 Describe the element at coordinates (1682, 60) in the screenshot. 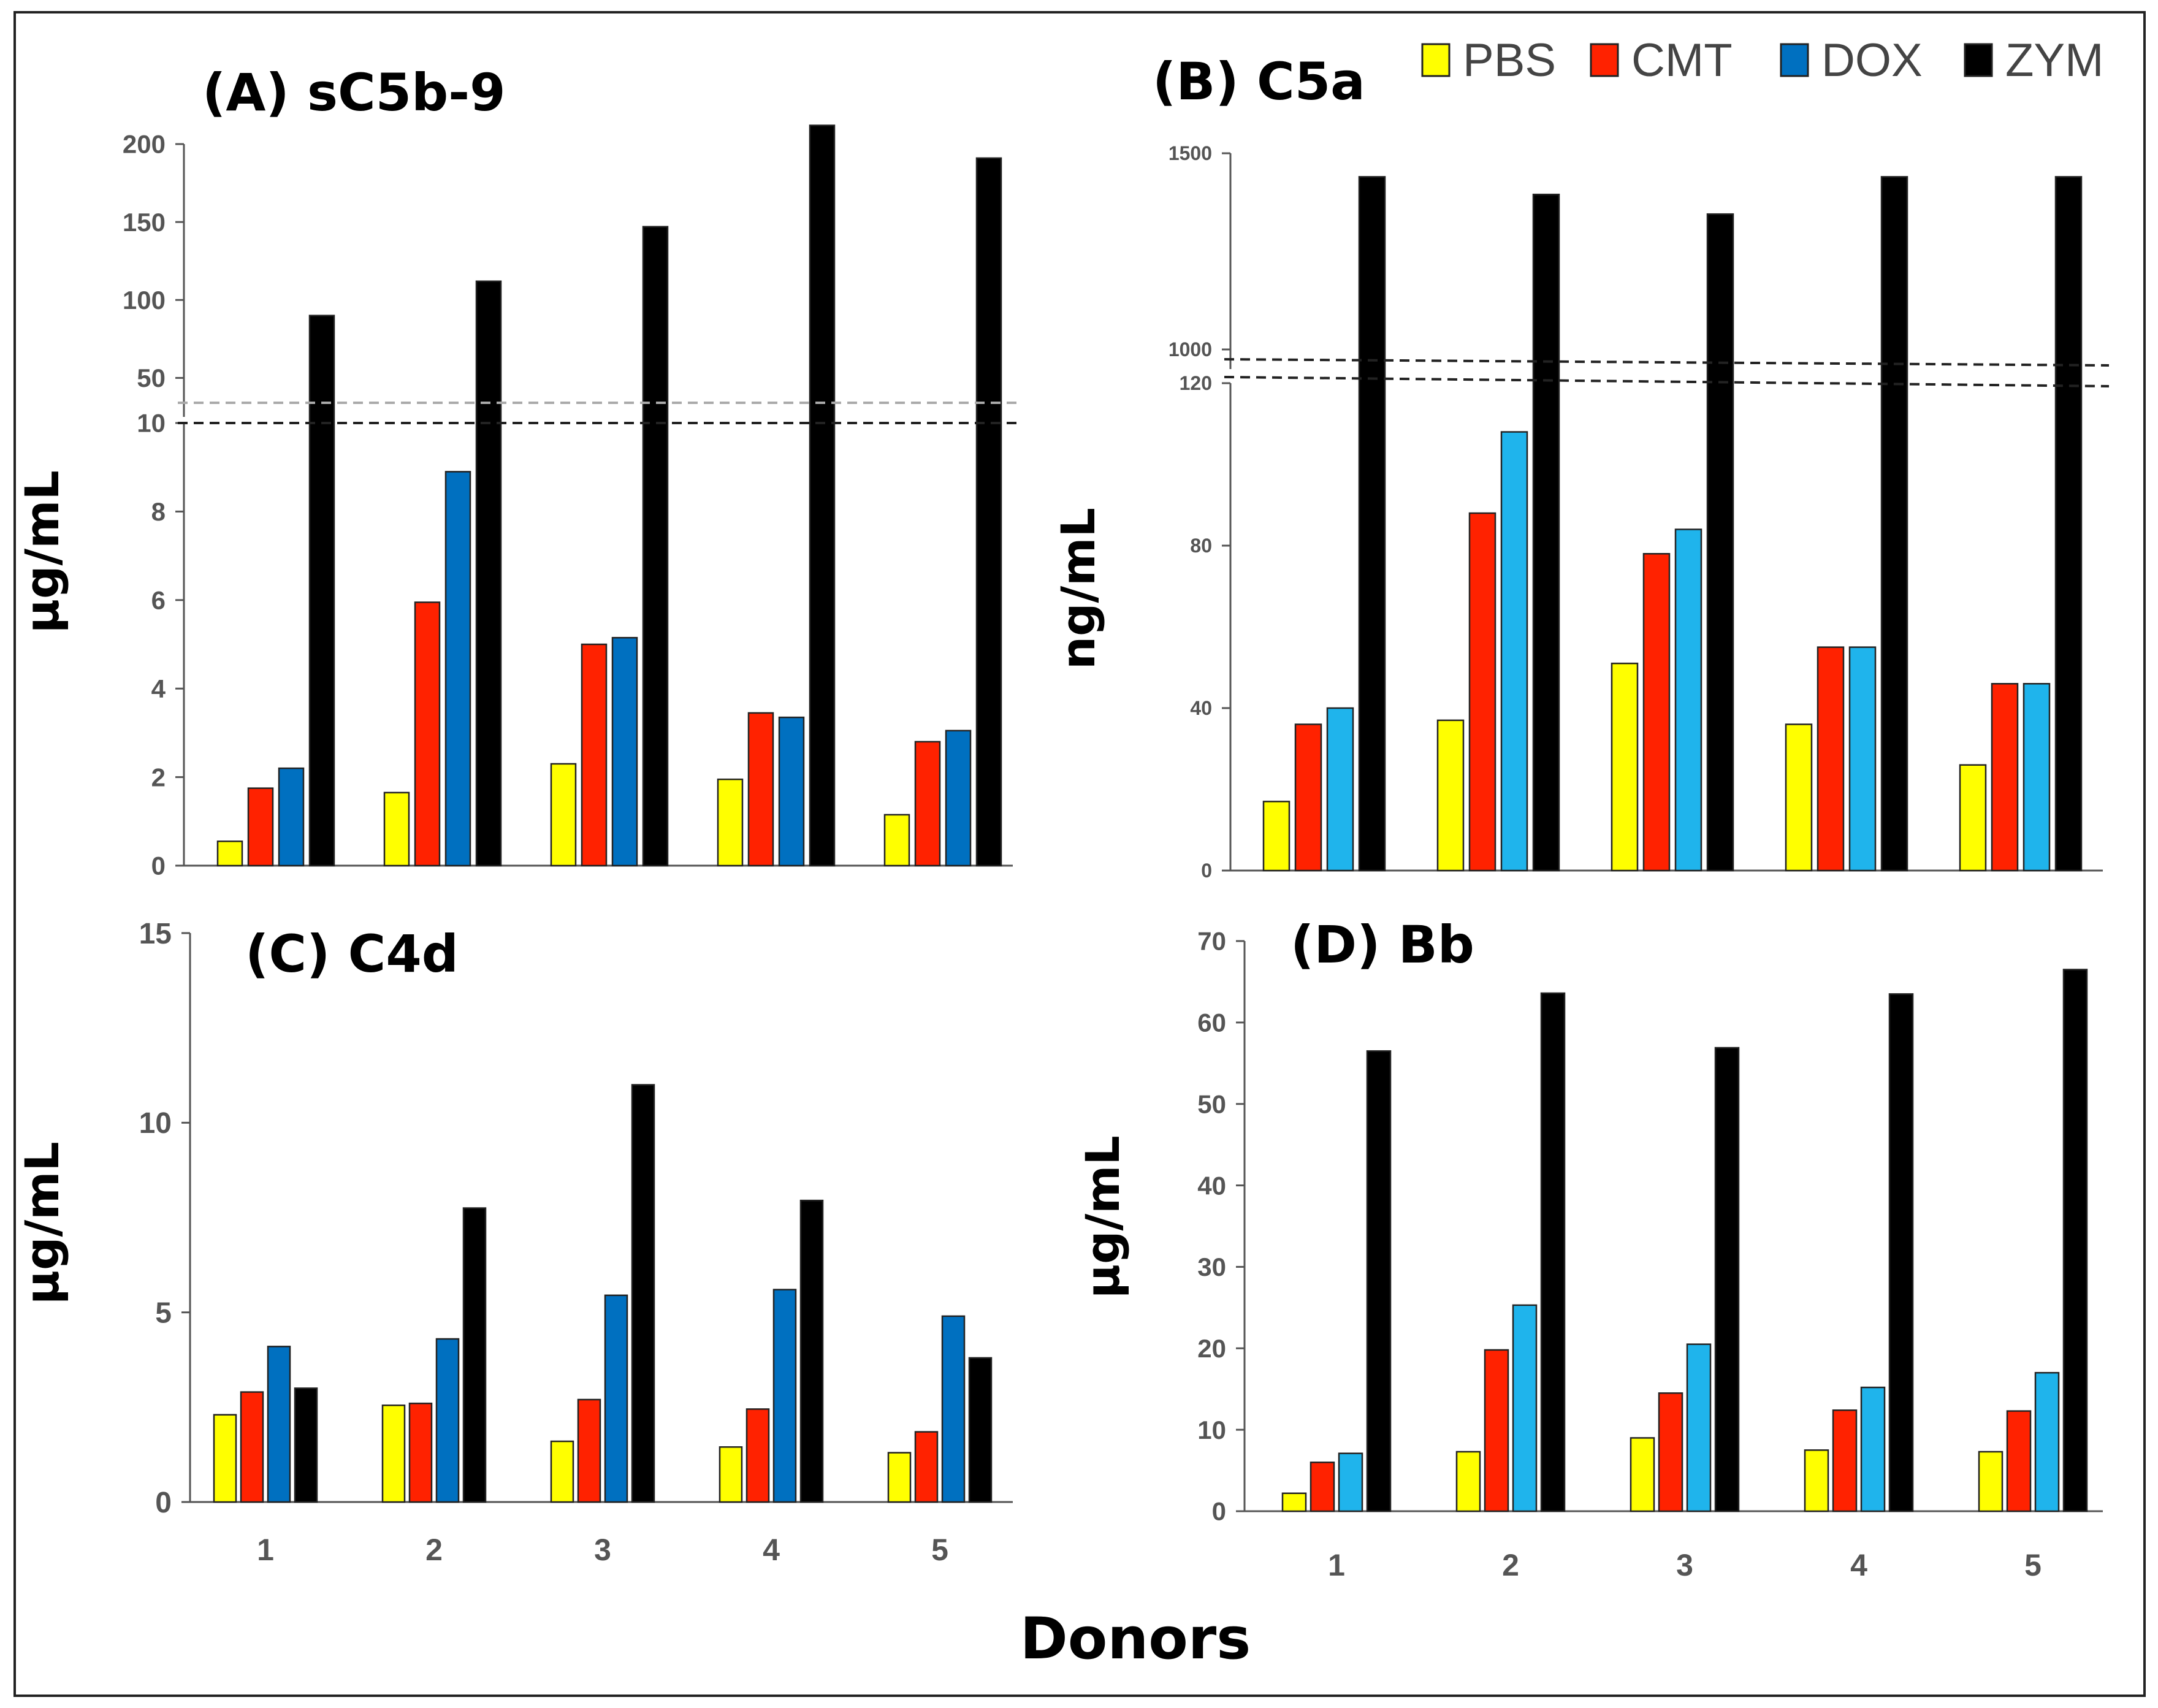

I see `legend-label-cmt: CMT` at that location.